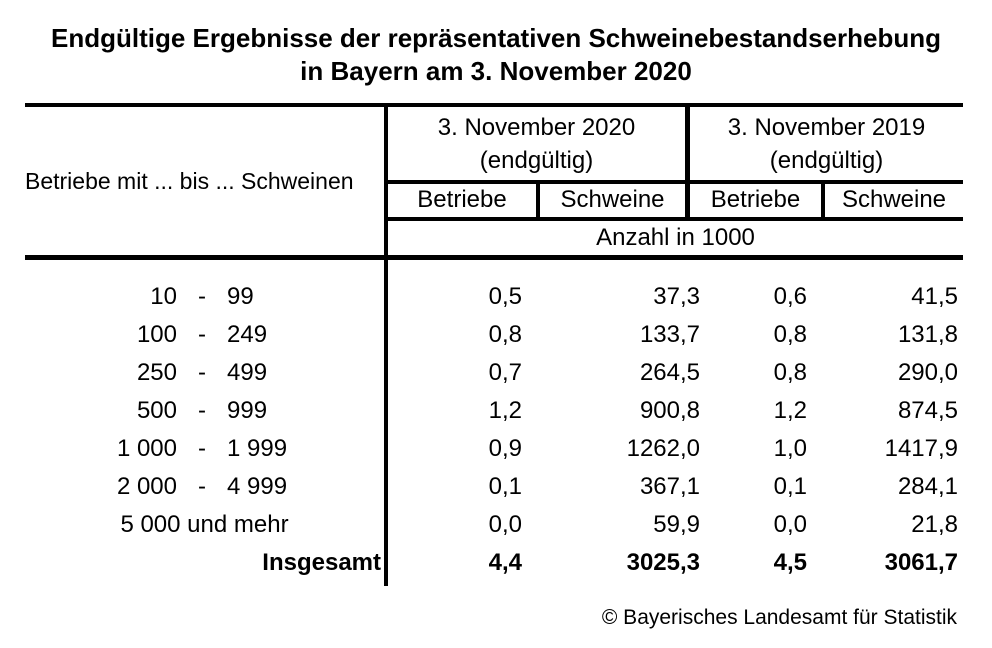 The width and height of the screenshot is (992, 648). I want to click on table-row: 4,4 3025,3 4,5 3061,7, so click(675, 563).